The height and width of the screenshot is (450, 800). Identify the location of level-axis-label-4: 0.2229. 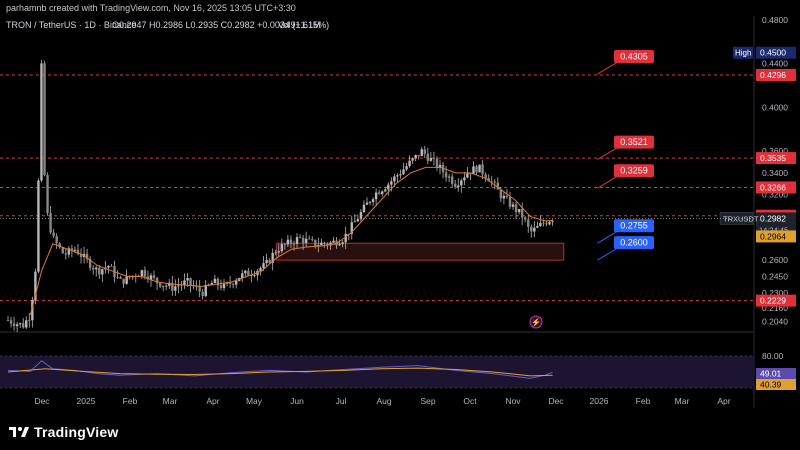
(773, 301).